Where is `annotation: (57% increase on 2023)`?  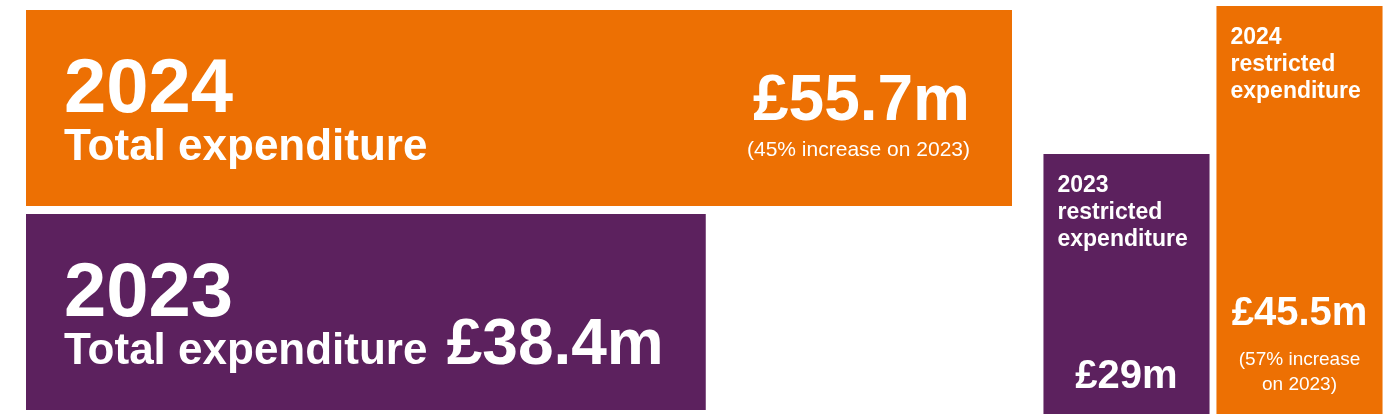 annotation: (57% increase on 2023) is located at coordinates (1299, 371).